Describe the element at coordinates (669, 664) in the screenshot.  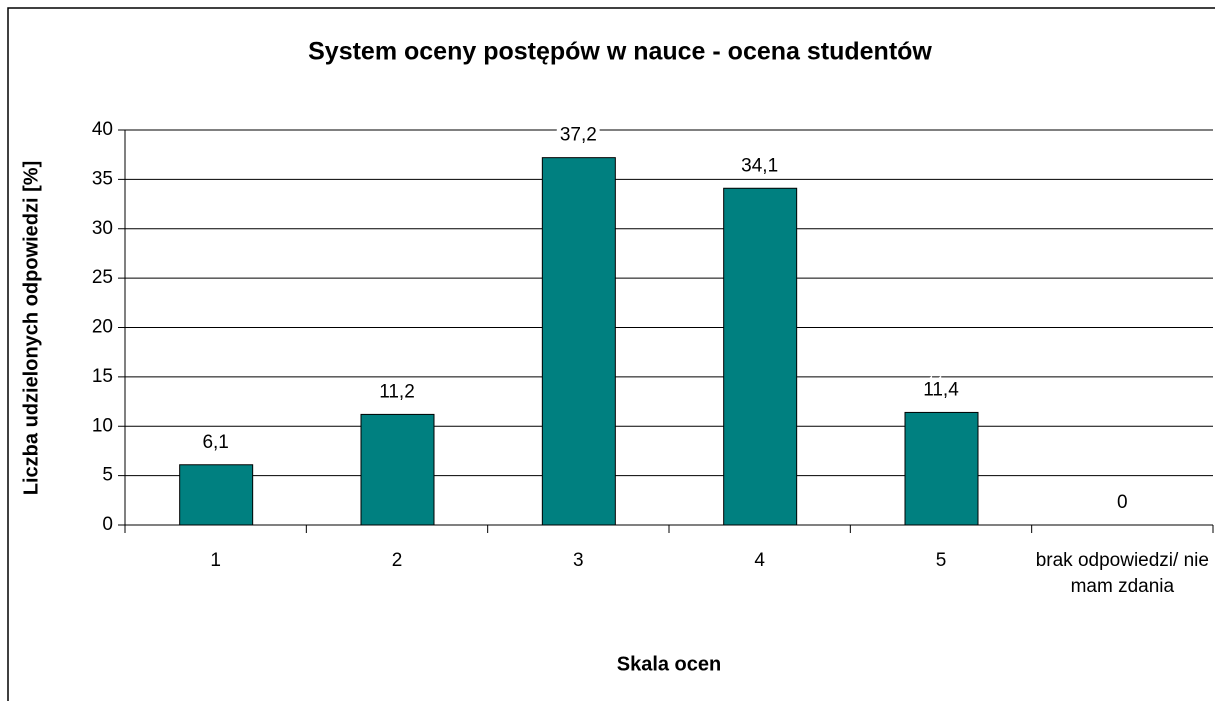
I see `x-axis-title: Skala ocen` at that location.